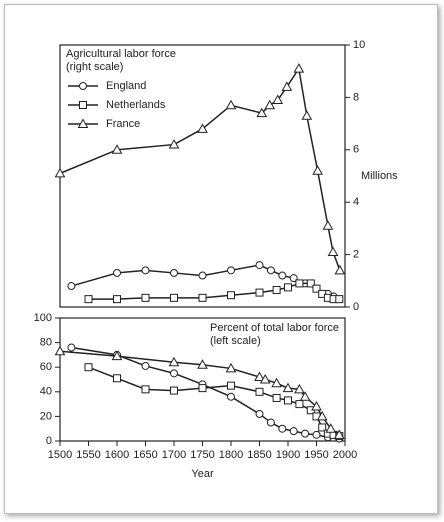 Image resolution: width=444 pixels, height=522 pixels. Describe the element at coordinates (46, 367) in the screenshot. I see `y-tick-label: 60` at that location.